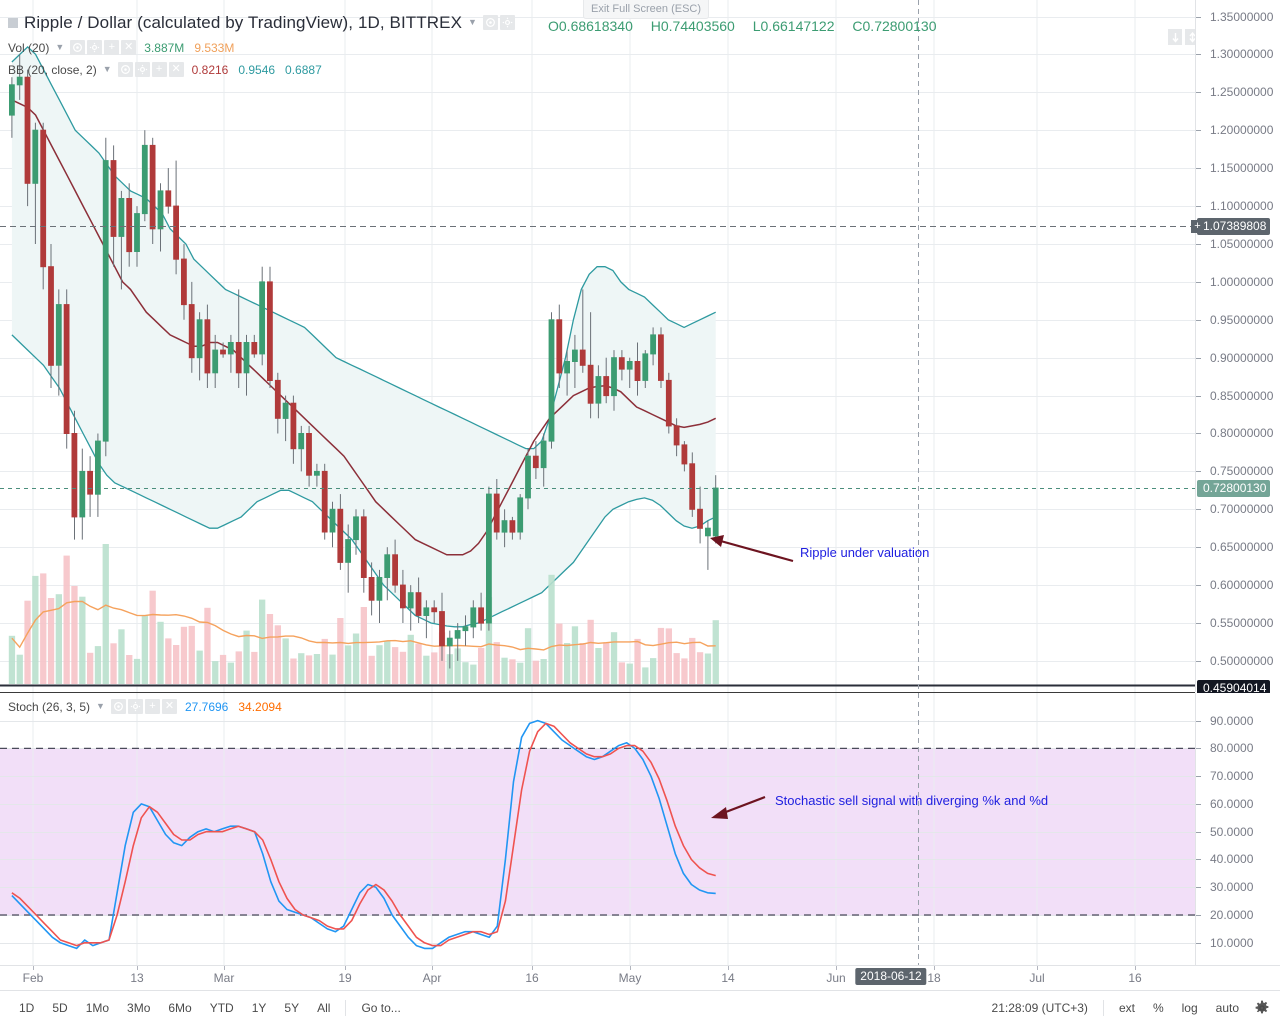 The image size is (1280, 1025). What do you see at coordinates (259, 1008) in the screenshot?
I see `range-button-1y: 1Y` at bounding box center [259, 1008].